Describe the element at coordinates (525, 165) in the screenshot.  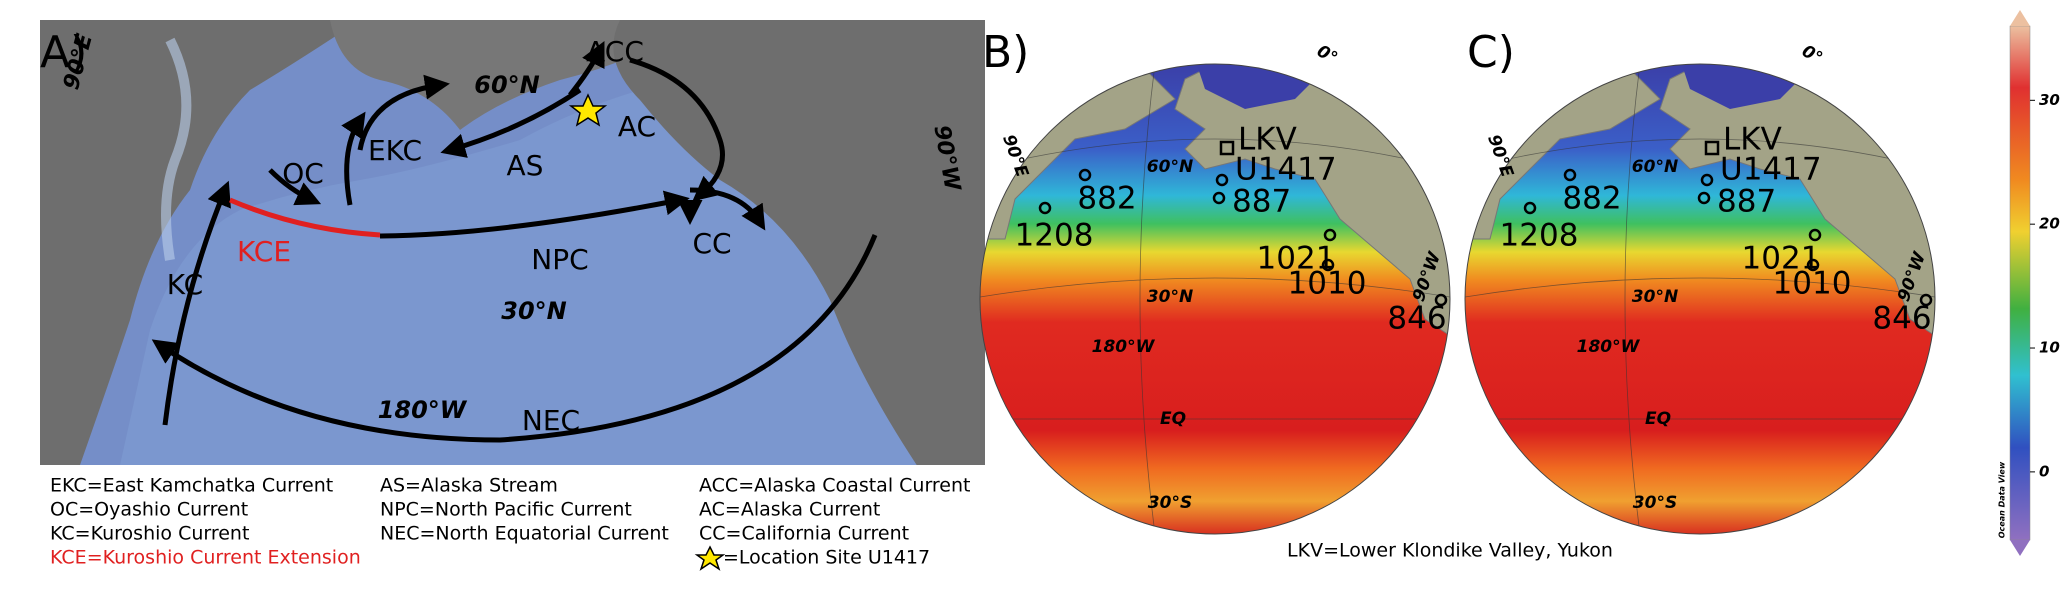
I see `map-label: AS` at that location.